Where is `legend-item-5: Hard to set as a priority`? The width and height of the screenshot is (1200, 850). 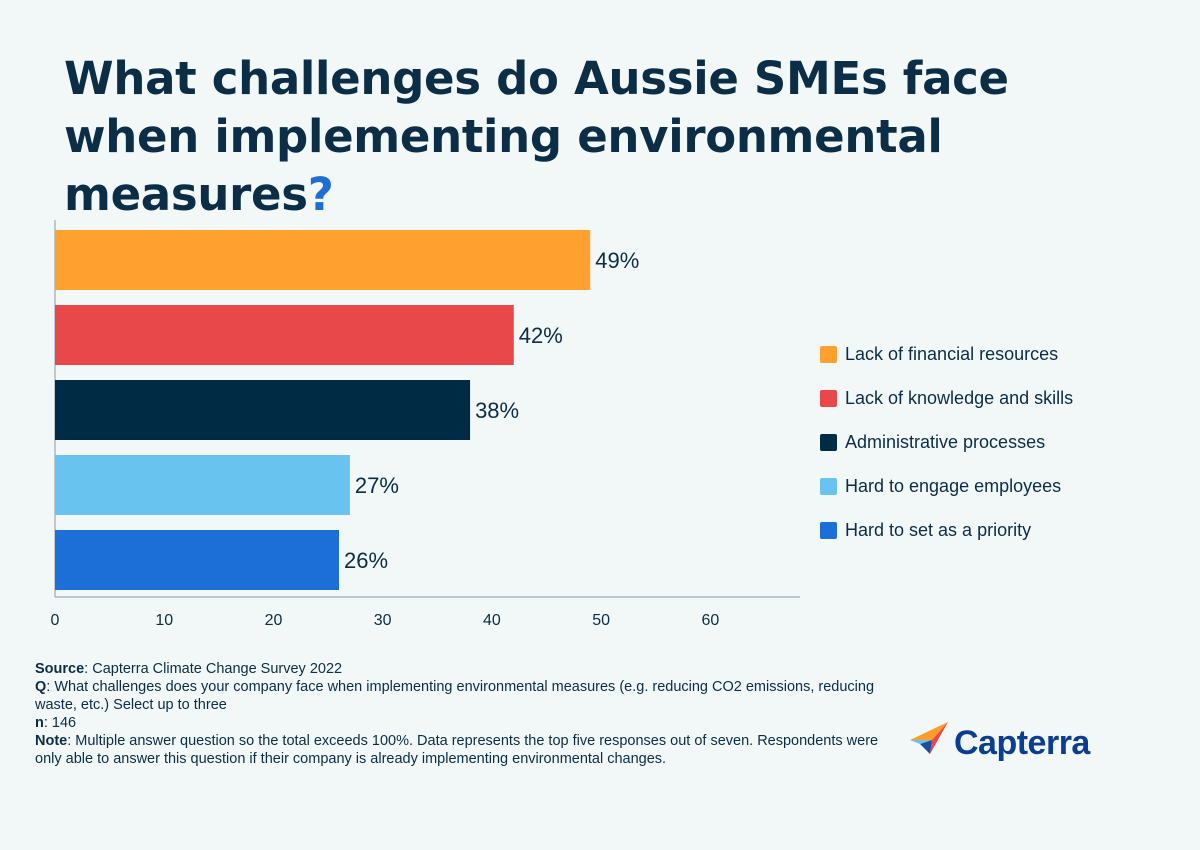
legend-item-5: Hard to set as a priority is located at coordinates (946, 530).